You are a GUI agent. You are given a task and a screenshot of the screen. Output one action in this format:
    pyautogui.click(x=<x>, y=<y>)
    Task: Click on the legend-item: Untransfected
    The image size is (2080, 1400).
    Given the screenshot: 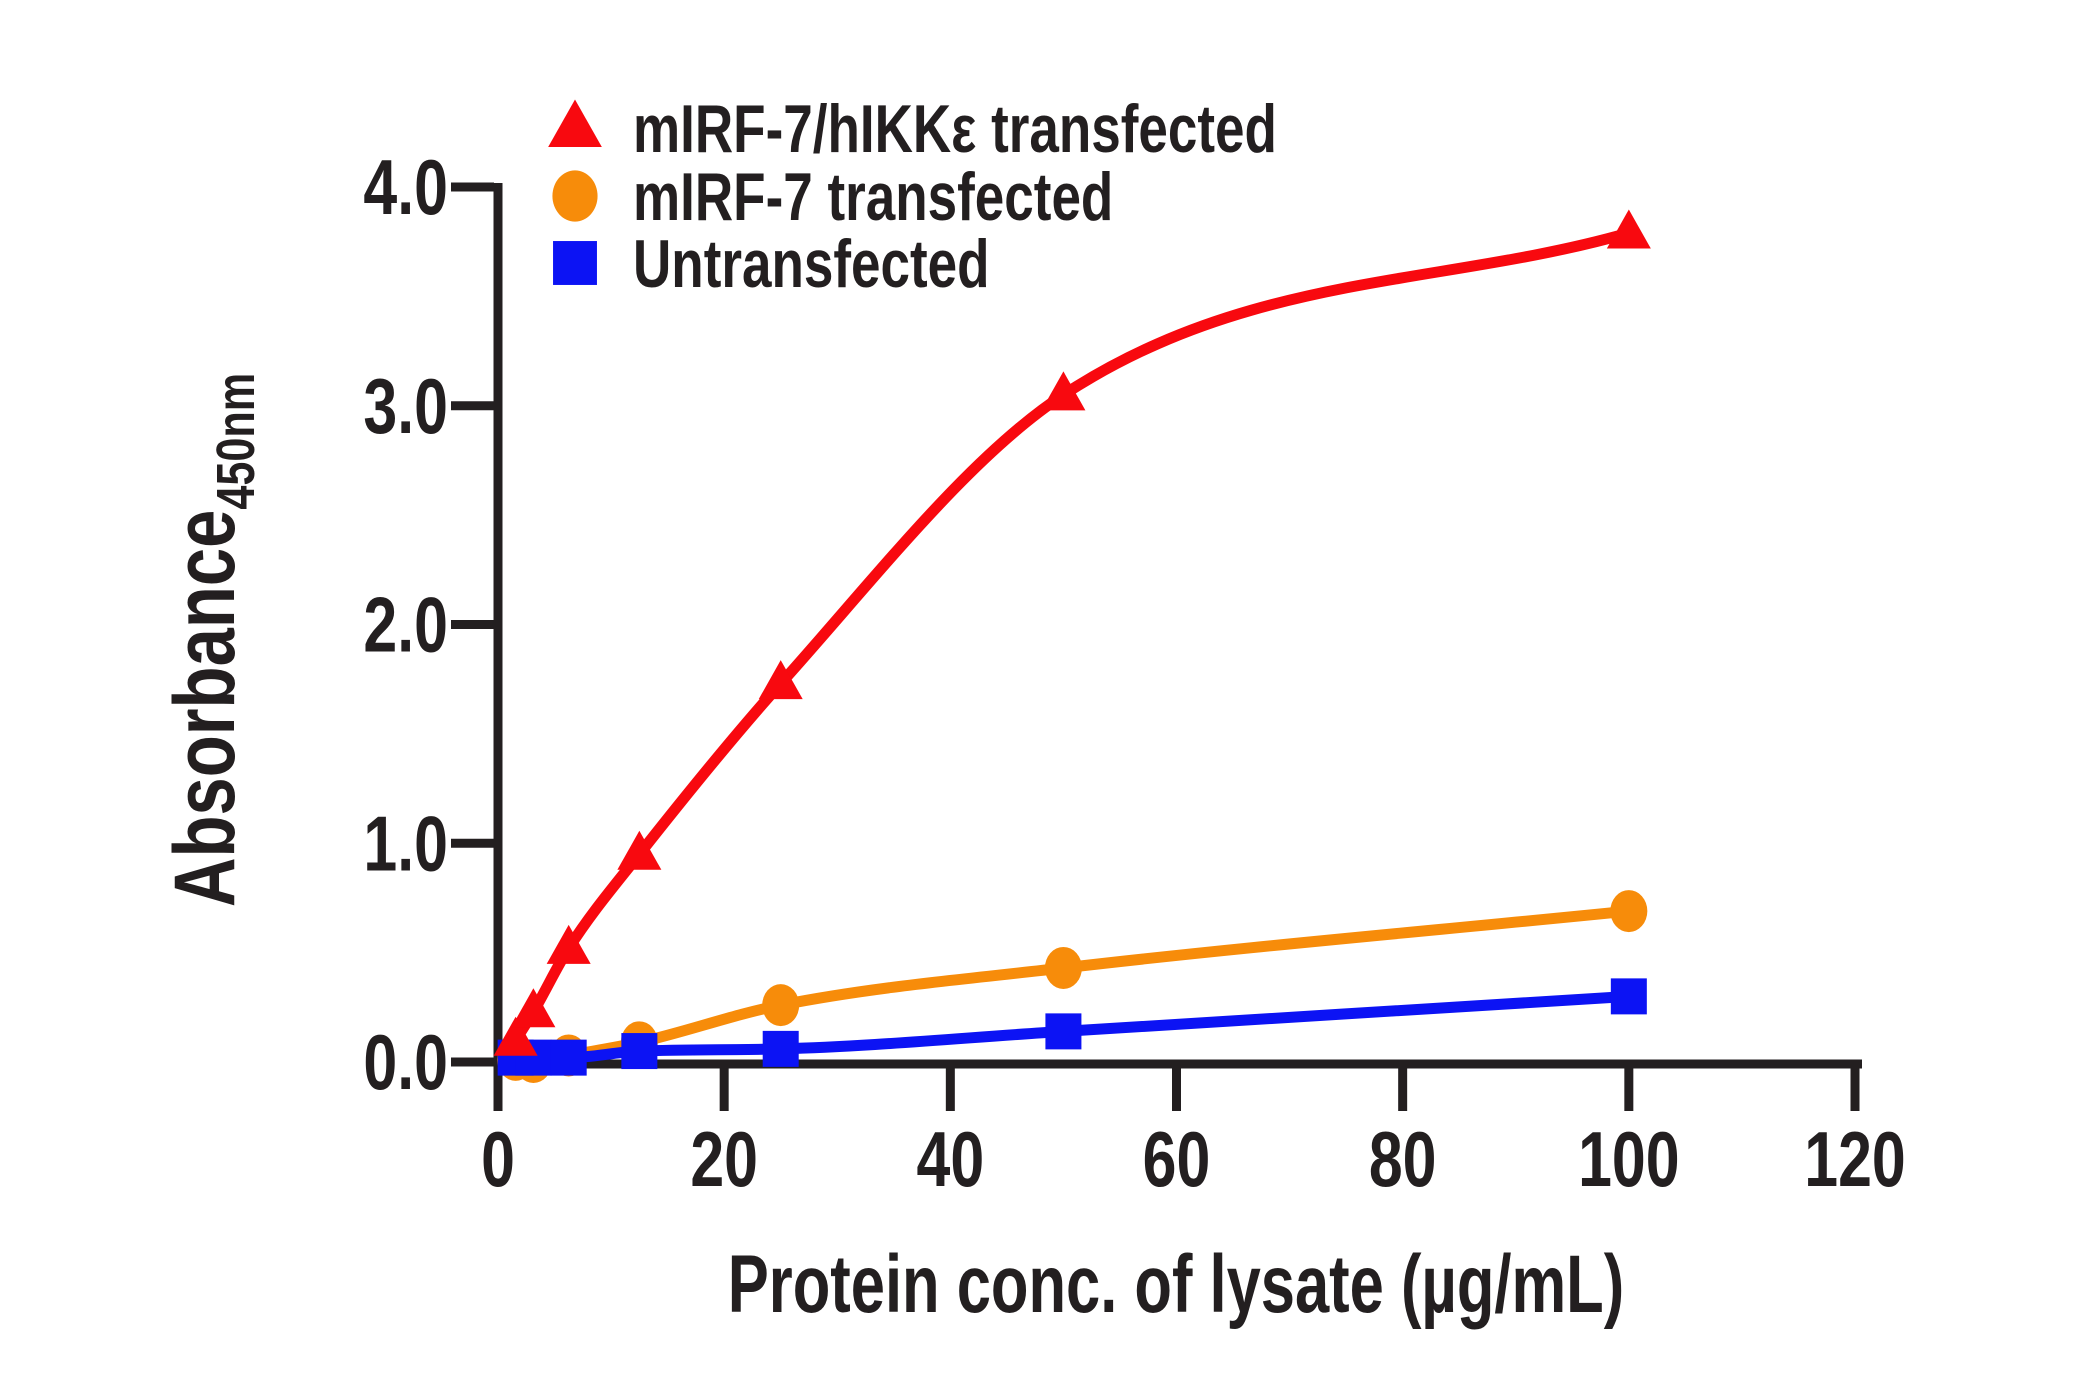 What is the action you would take?
    pyautogui.click(x=771, y=264)
    